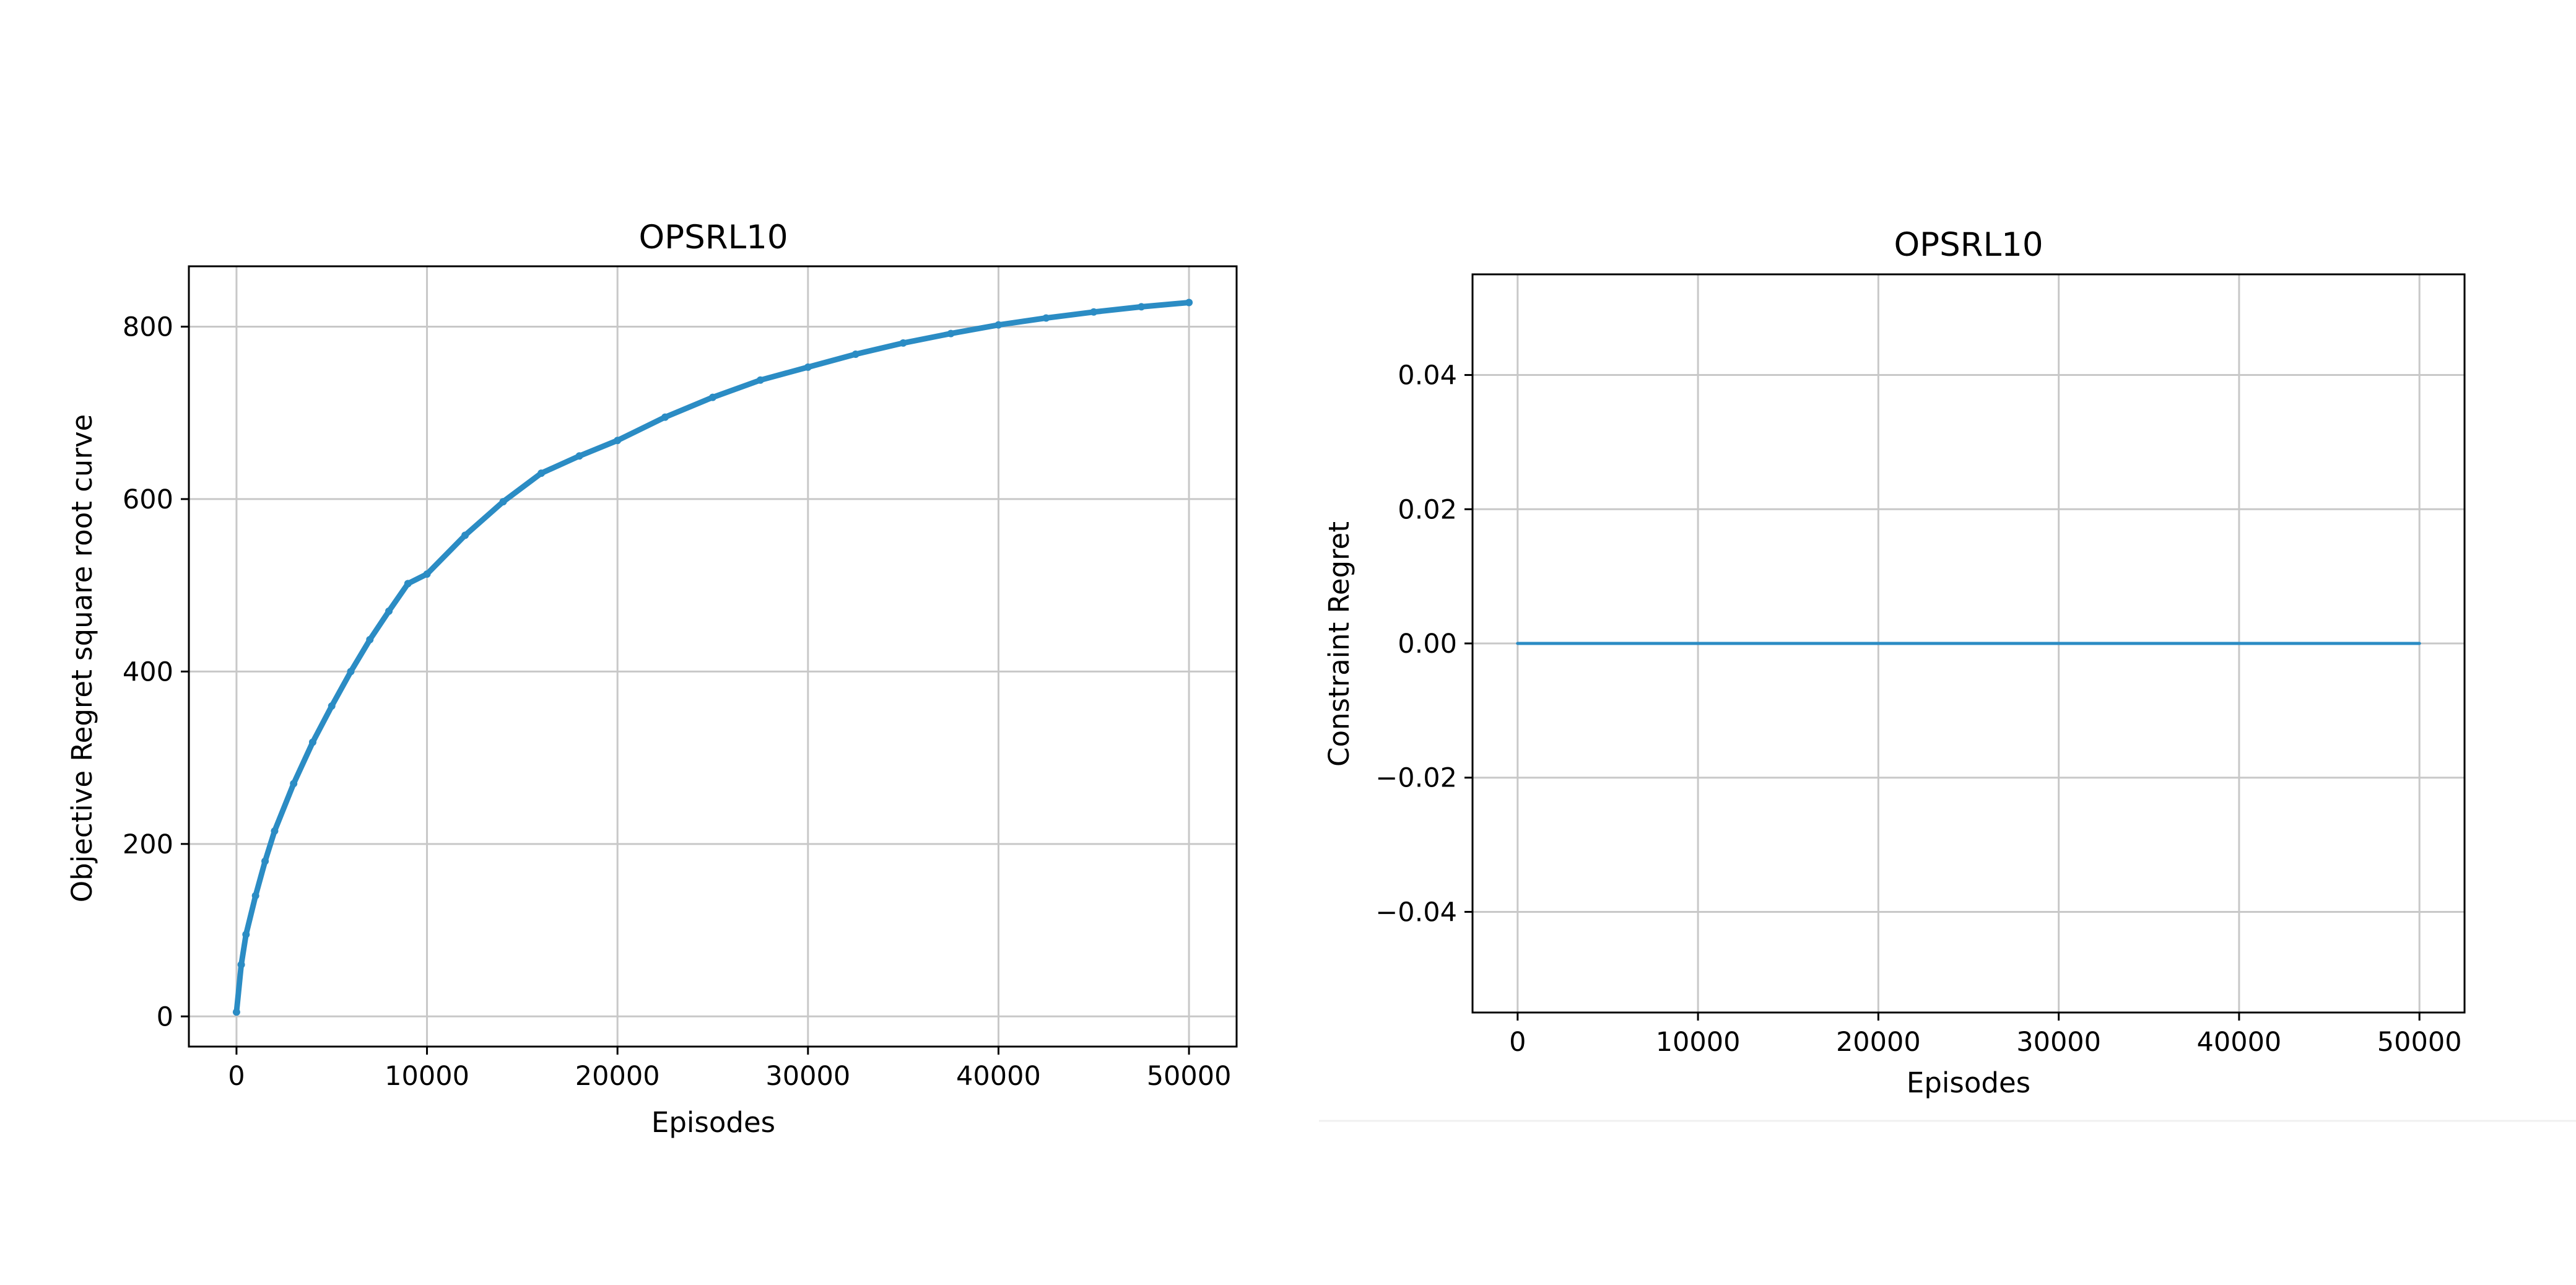 This screenshot has height=1285, width=2576. I want to click on y-axis-label: Objective Regret square root curve, so click(82, 659).